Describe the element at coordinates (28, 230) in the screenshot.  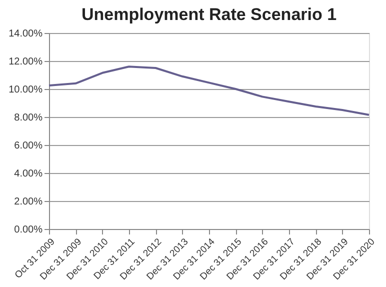
I see `y-tick-label: 0.00%` at that location.